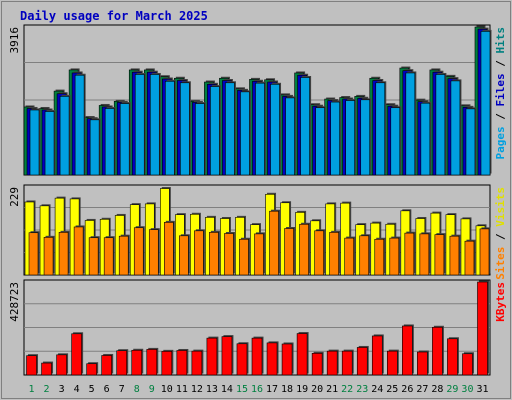  Describe the element at coordinates (122, 389) in the screenshot. I see `x-tick-label-day-7: 7` at that location.